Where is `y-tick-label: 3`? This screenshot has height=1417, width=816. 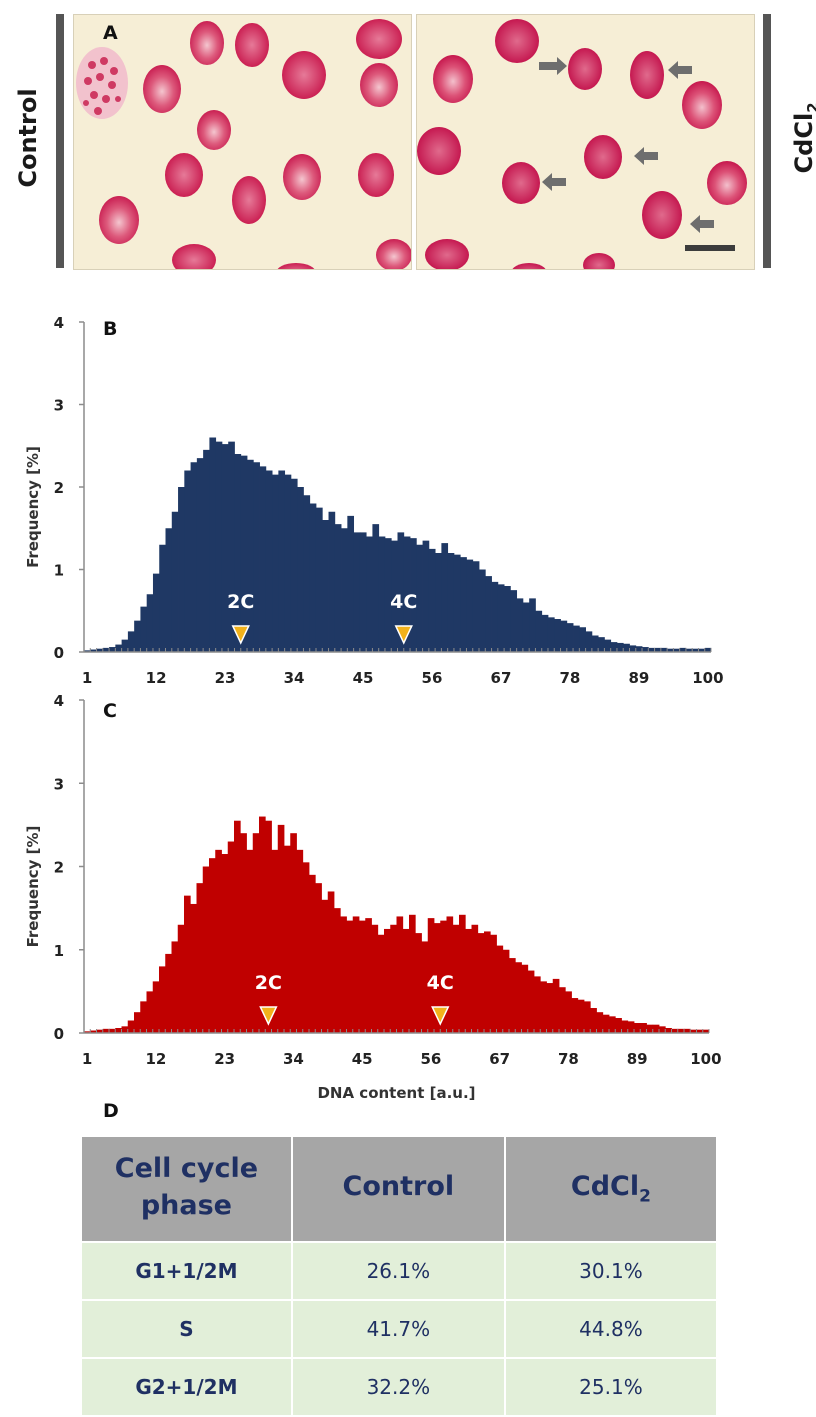 y-tick-label: 3 is located at coordinates (59, 406).